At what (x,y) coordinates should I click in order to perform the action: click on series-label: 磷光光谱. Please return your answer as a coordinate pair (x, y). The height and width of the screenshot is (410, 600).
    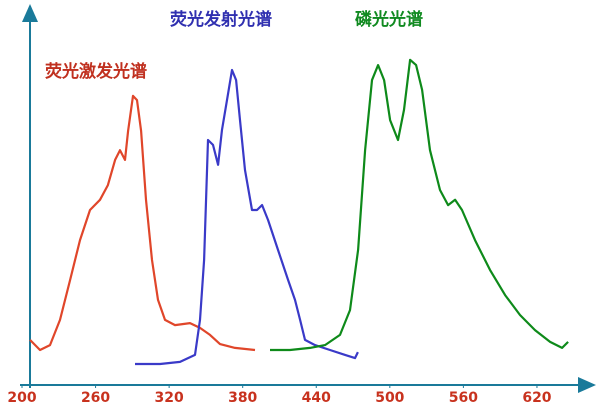
    Looking at the image, I should click on (389, 19).